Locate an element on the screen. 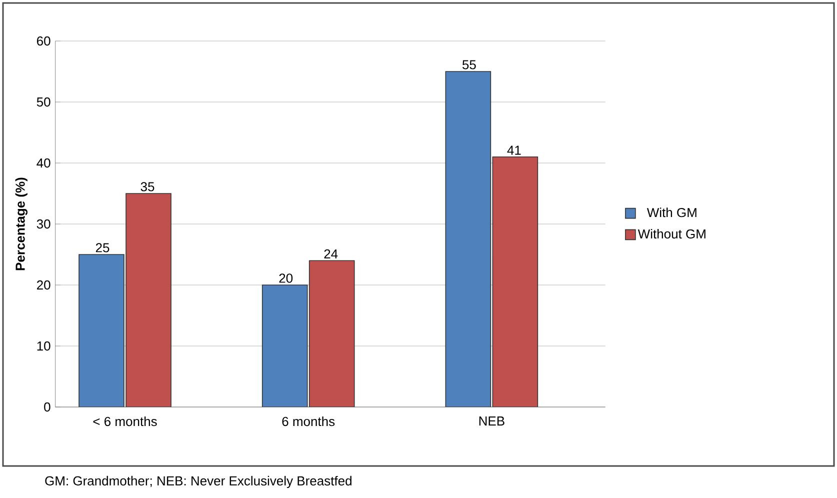 This screenshot has height=498, width=837. legend-label: Without GM is located at coordinates (672, 233).